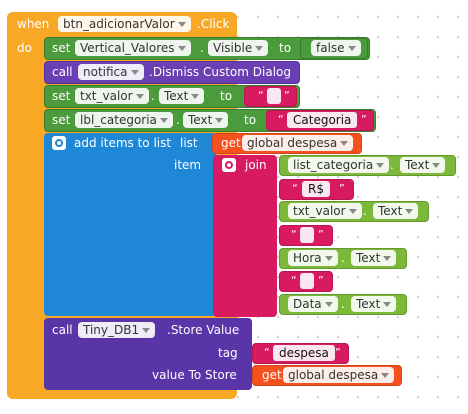 The height and width of the screenshot is (414, 468). I want to click on component-dropdown: list_categoria, so click(339, 165).